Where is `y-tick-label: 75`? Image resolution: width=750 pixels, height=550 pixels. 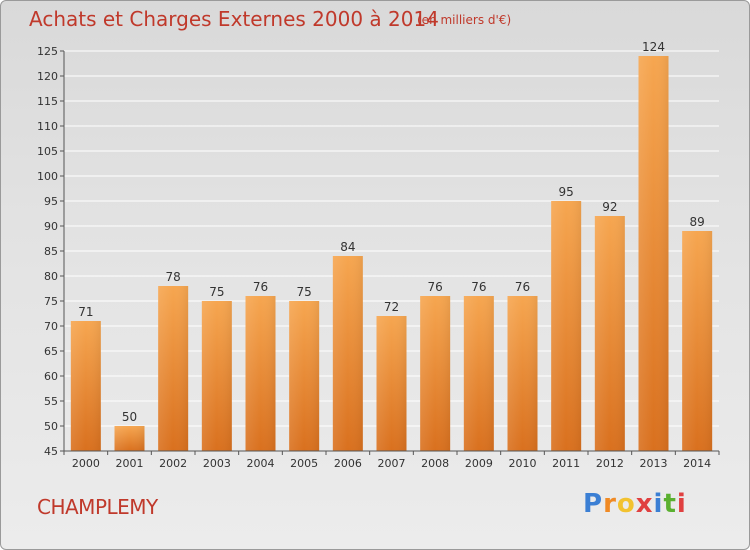
y-tick-label: 75 is located at coordinates (51, 301).